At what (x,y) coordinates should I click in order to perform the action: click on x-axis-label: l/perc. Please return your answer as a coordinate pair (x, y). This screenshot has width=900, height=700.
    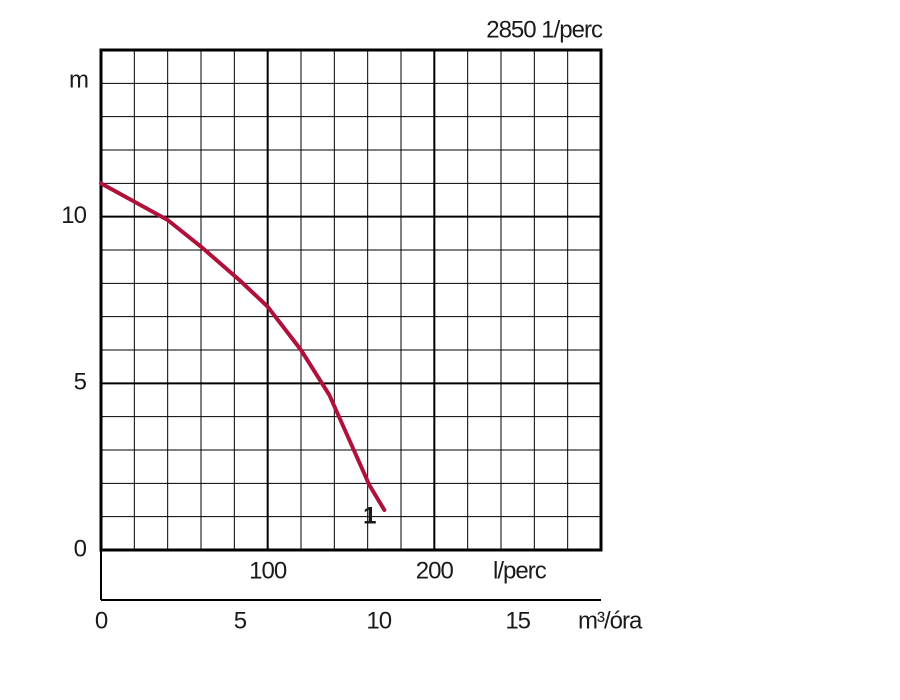
    Looking at the image, I should click on (520, 570).